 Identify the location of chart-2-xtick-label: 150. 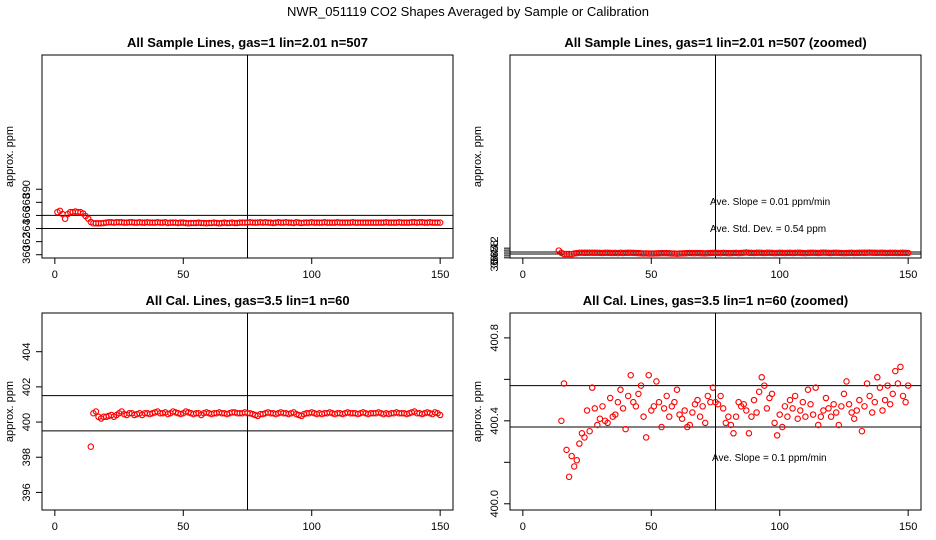
(440, 527).